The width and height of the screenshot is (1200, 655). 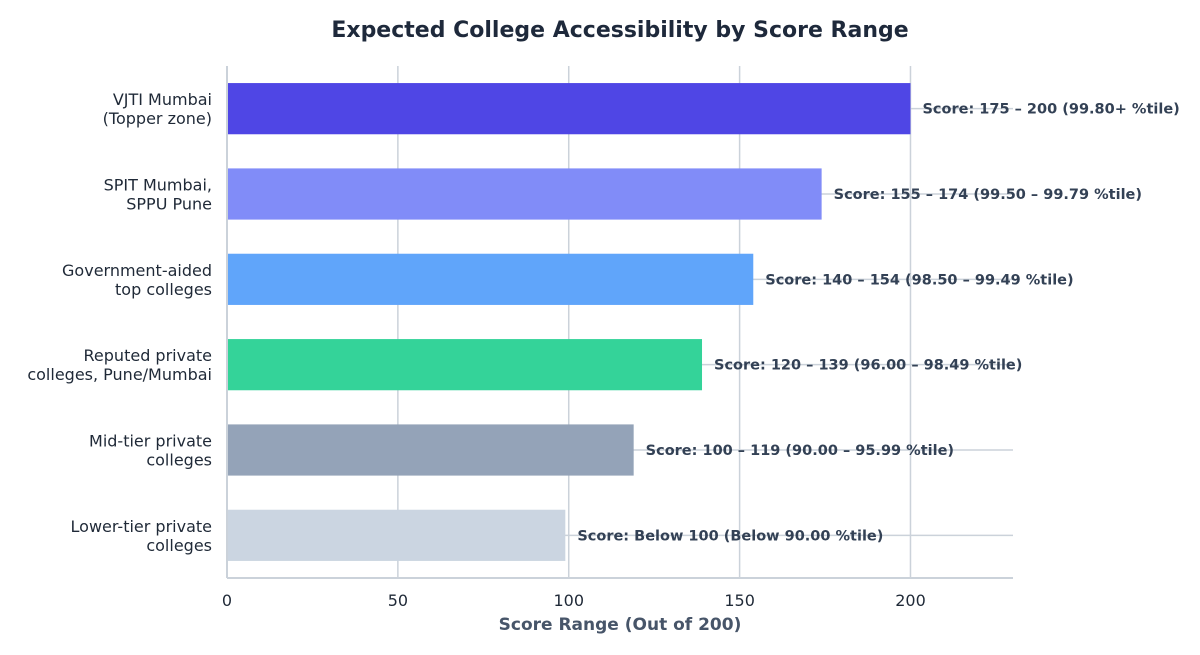 What do you see at coordinates (227, 600) in the screenshot?
I see `x-tick-label: 0` at bounding box center [227, 600].